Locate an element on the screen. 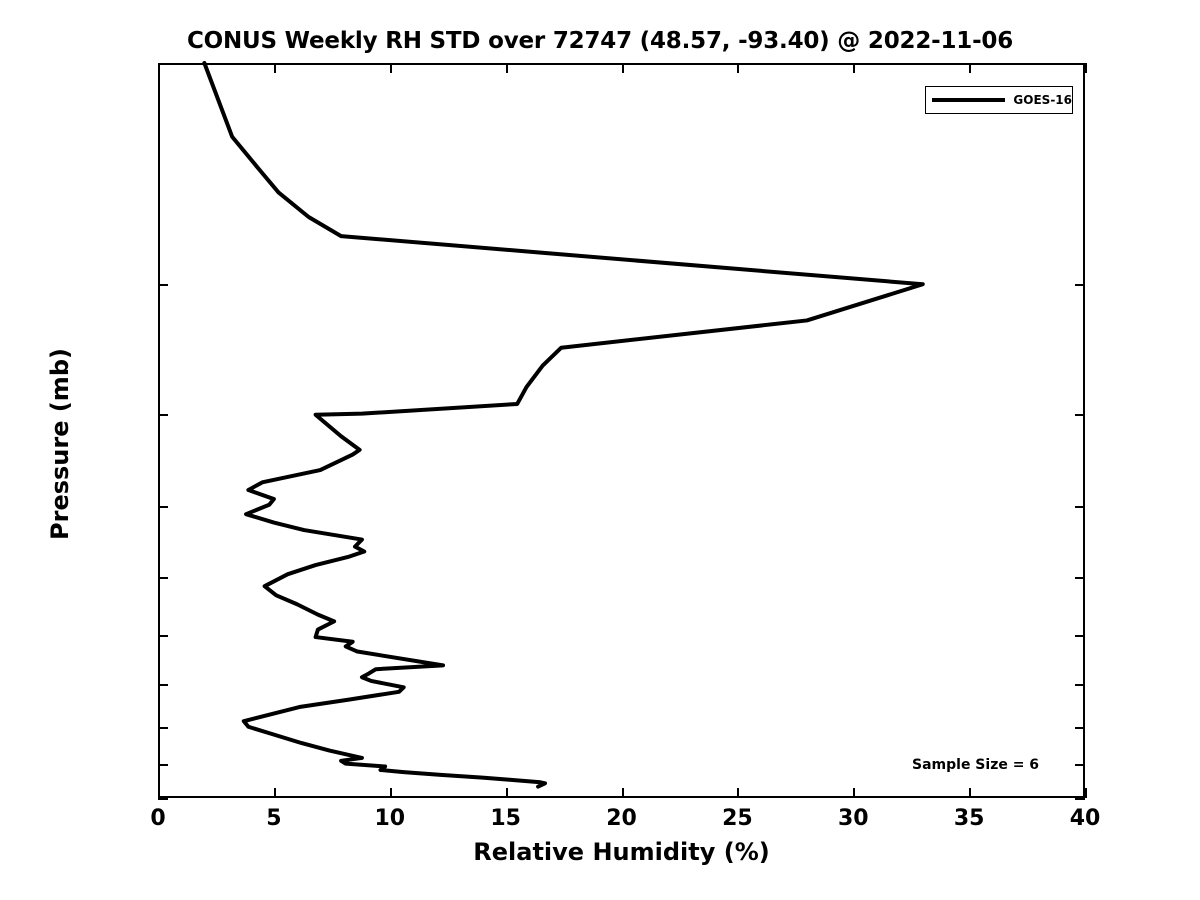 The width and height of the screenshot is (1200, 900). x-tick-label: 10 is located at coordinates (390, 818).